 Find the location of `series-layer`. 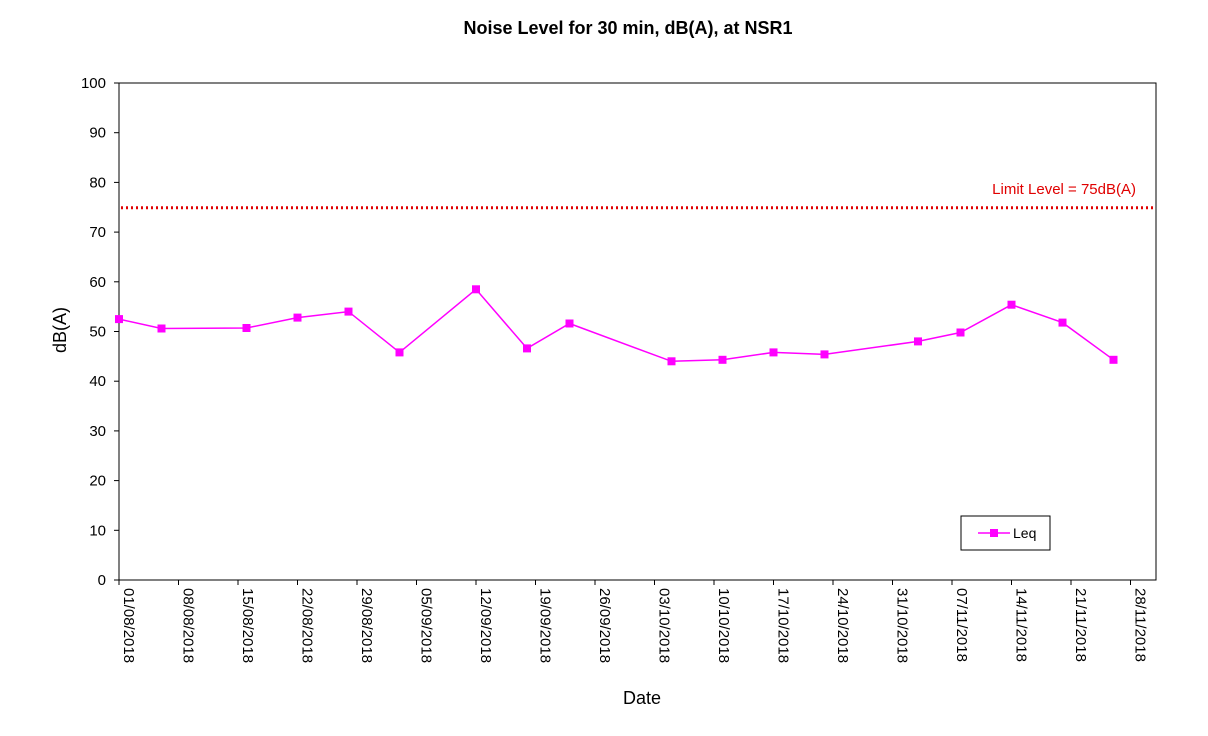

series-layer is located at coordinates (616, 325).